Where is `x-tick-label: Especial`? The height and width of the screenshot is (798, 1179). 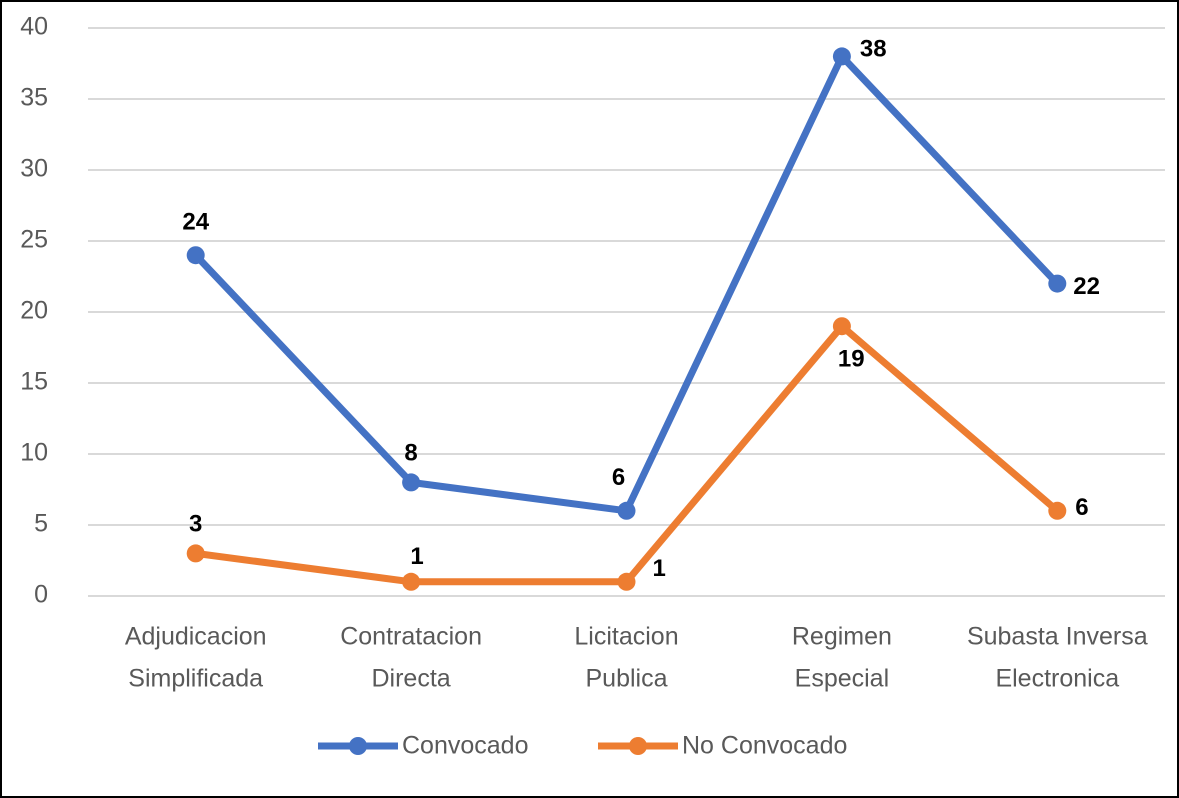 x-tick-label: Especial is located at coordinates (842, 679).